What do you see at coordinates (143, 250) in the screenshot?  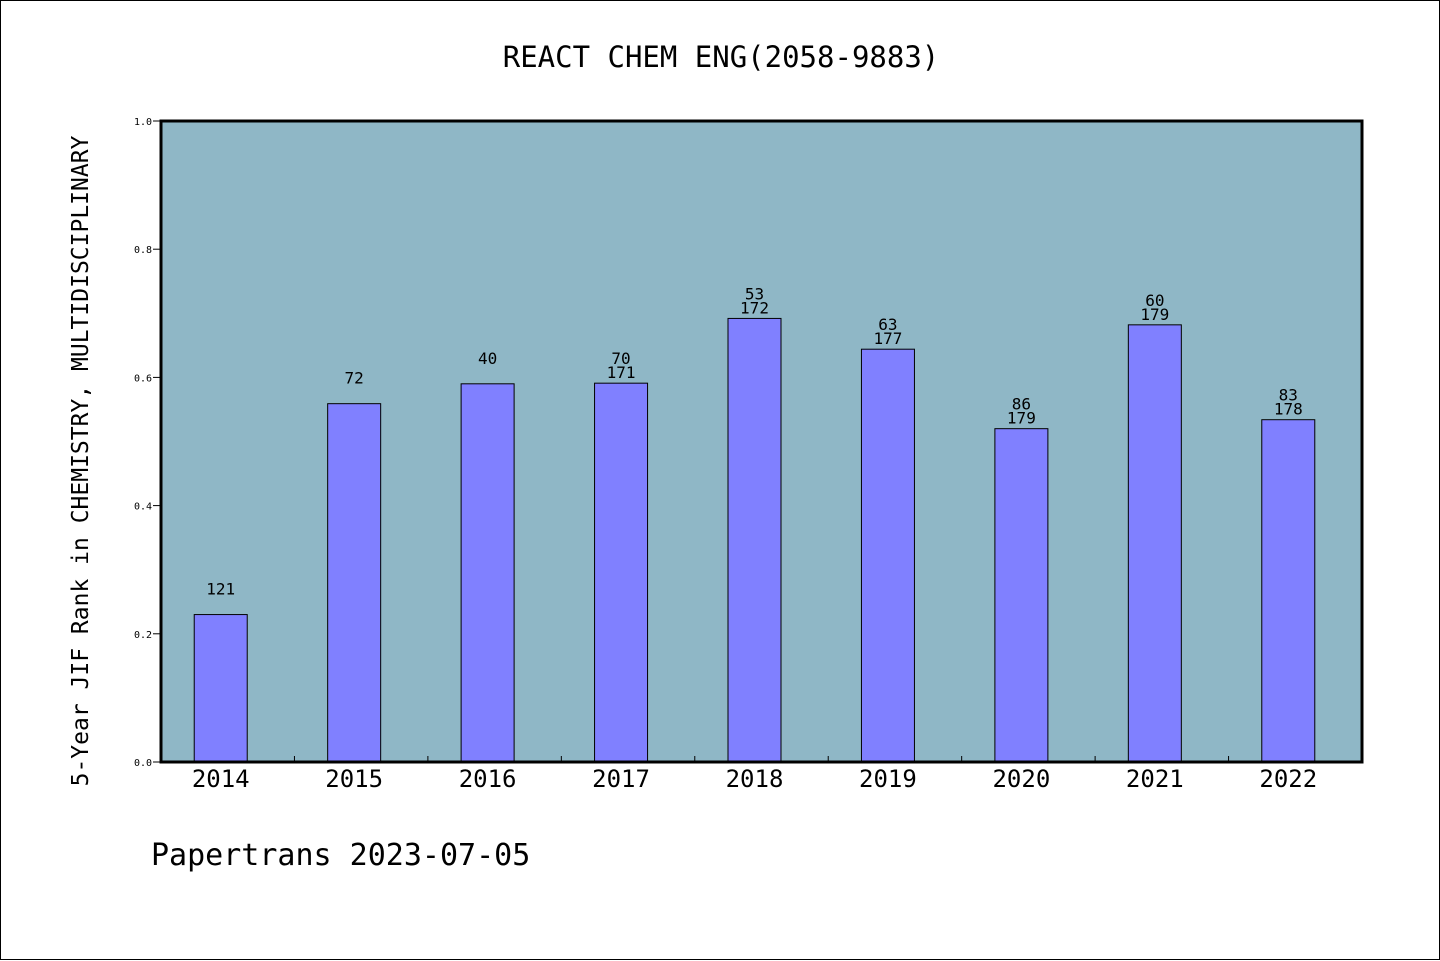 I see `y-tick-label: 0.8` at bounding box center [143, 250].